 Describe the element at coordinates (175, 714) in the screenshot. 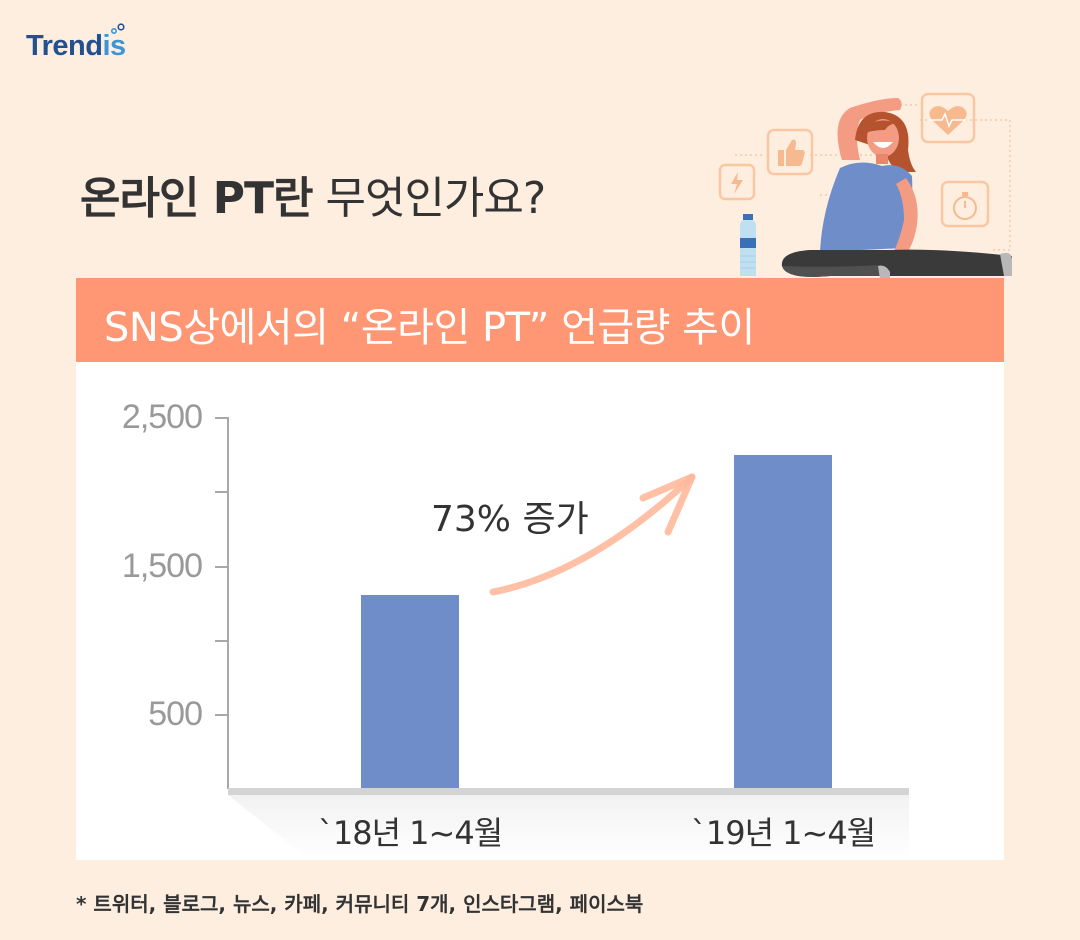

I see `y-label-500: 500` at that location.